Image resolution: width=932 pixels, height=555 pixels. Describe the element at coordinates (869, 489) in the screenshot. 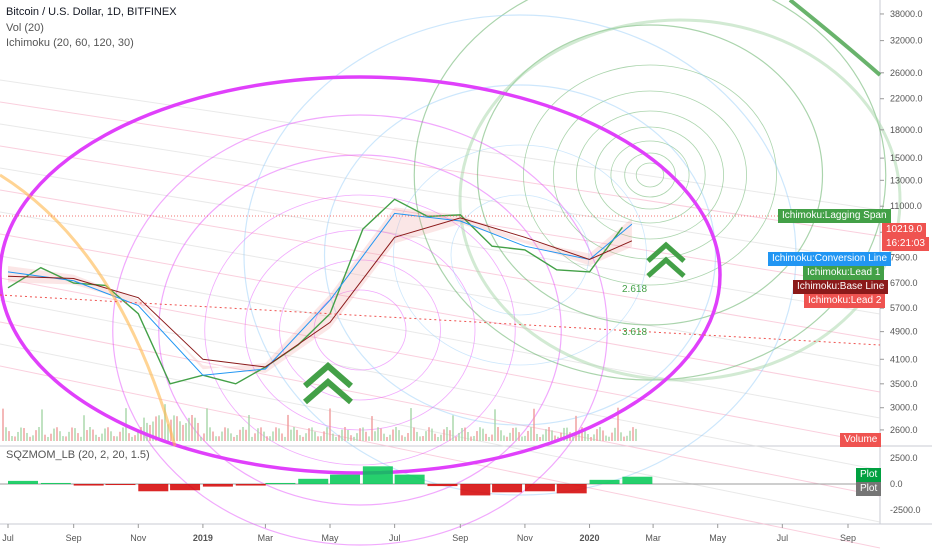

I see `plot-tag-2: Plot` at that location.